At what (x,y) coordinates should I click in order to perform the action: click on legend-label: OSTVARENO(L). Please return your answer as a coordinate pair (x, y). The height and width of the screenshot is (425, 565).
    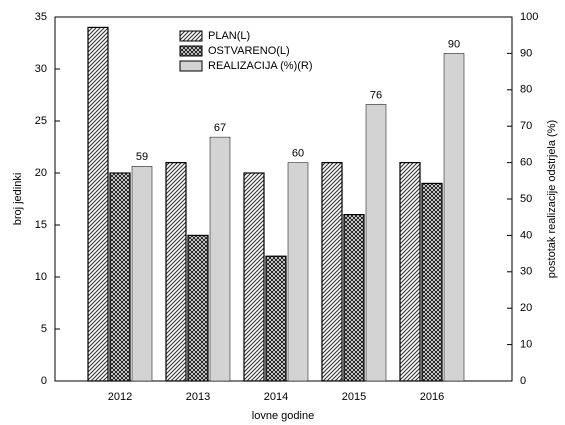
    Looking at the image, I should click on (249, 51).